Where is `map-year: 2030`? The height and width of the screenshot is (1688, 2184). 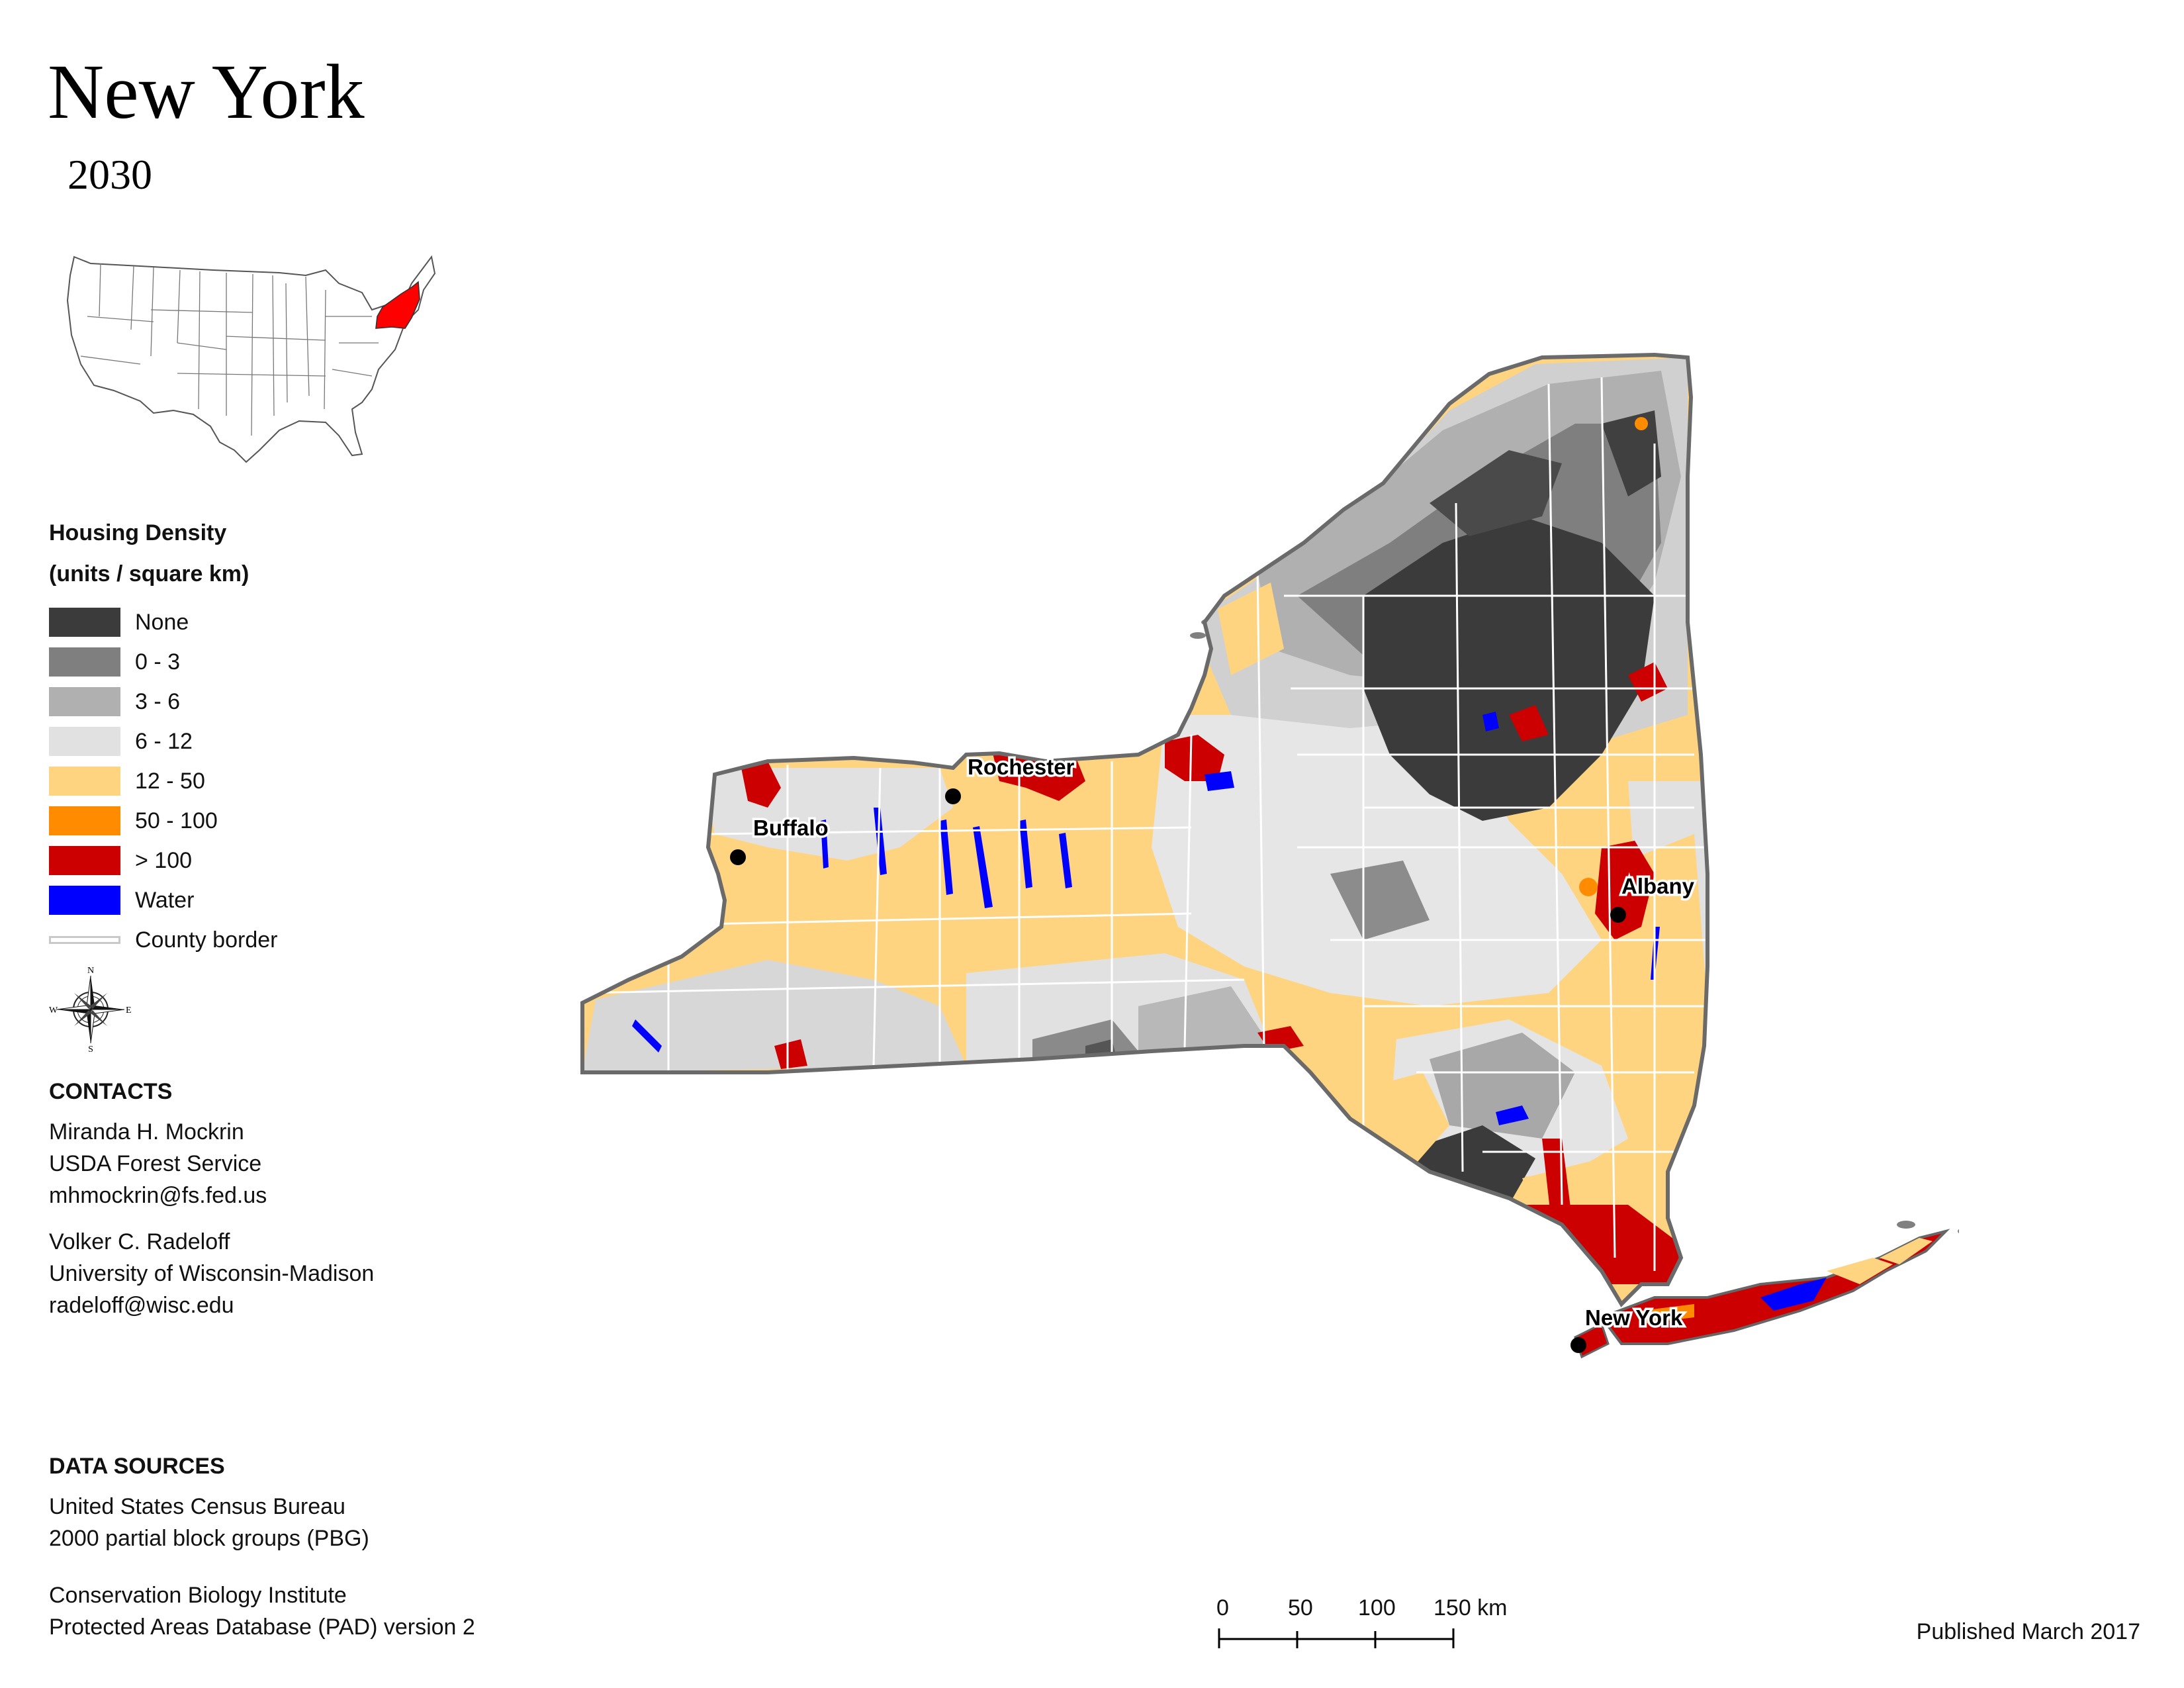
map-year: 2030 is located at coordinates (110, 174).